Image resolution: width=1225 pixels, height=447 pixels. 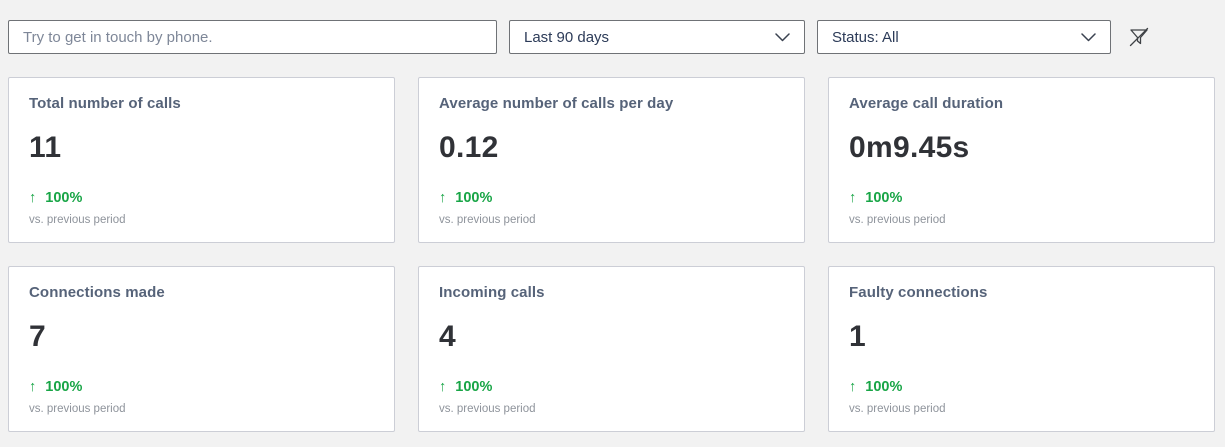 I want to click on clear-filters-button, so click(x=1139, y=38).